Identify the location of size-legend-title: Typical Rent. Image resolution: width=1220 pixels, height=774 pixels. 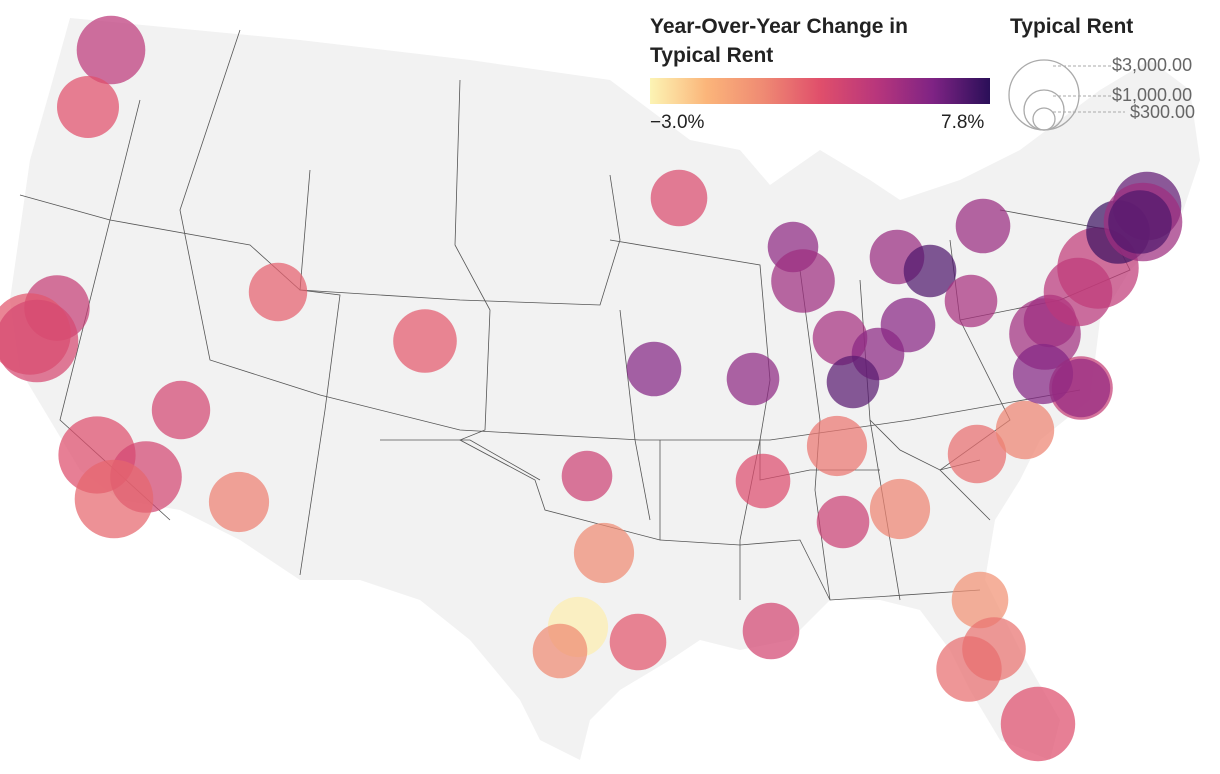
(1072, 26).